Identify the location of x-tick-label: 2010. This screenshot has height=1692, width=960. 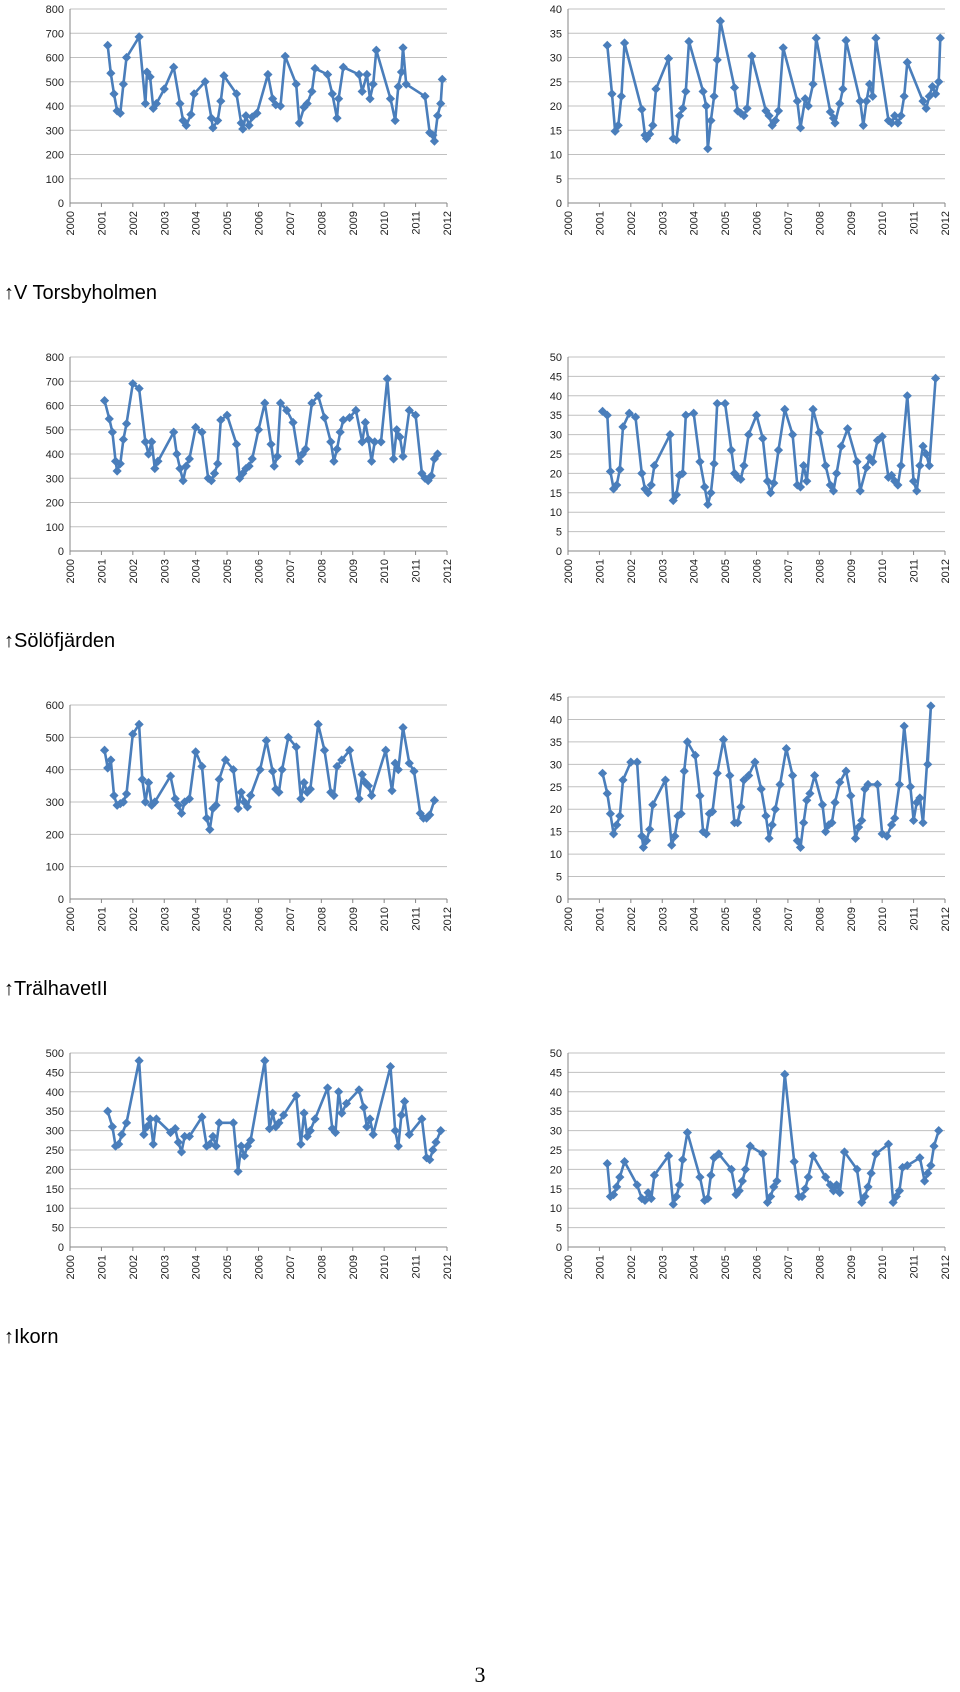
(883, 919).